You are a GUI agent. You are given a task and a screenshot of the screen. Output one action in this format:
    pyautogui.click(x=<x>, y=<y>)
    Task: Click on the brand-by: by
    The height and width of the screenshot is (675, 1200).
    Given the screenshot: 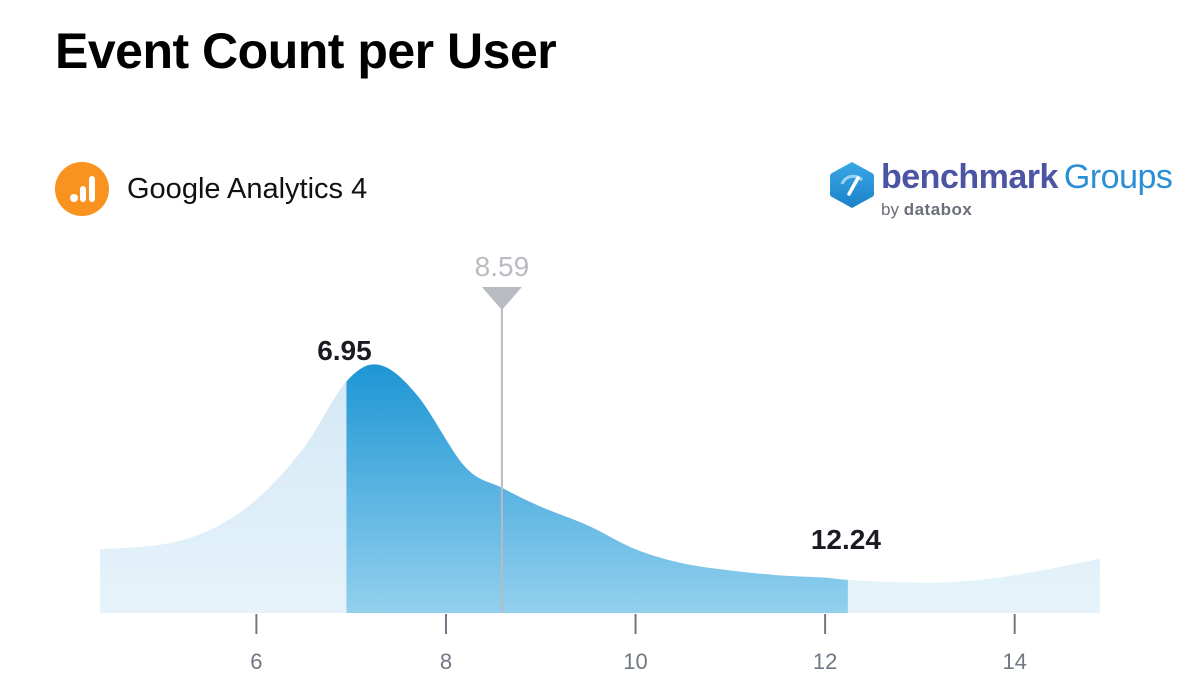 What is the action you would take?
    pyautogui.click(x=890, y=209)
    